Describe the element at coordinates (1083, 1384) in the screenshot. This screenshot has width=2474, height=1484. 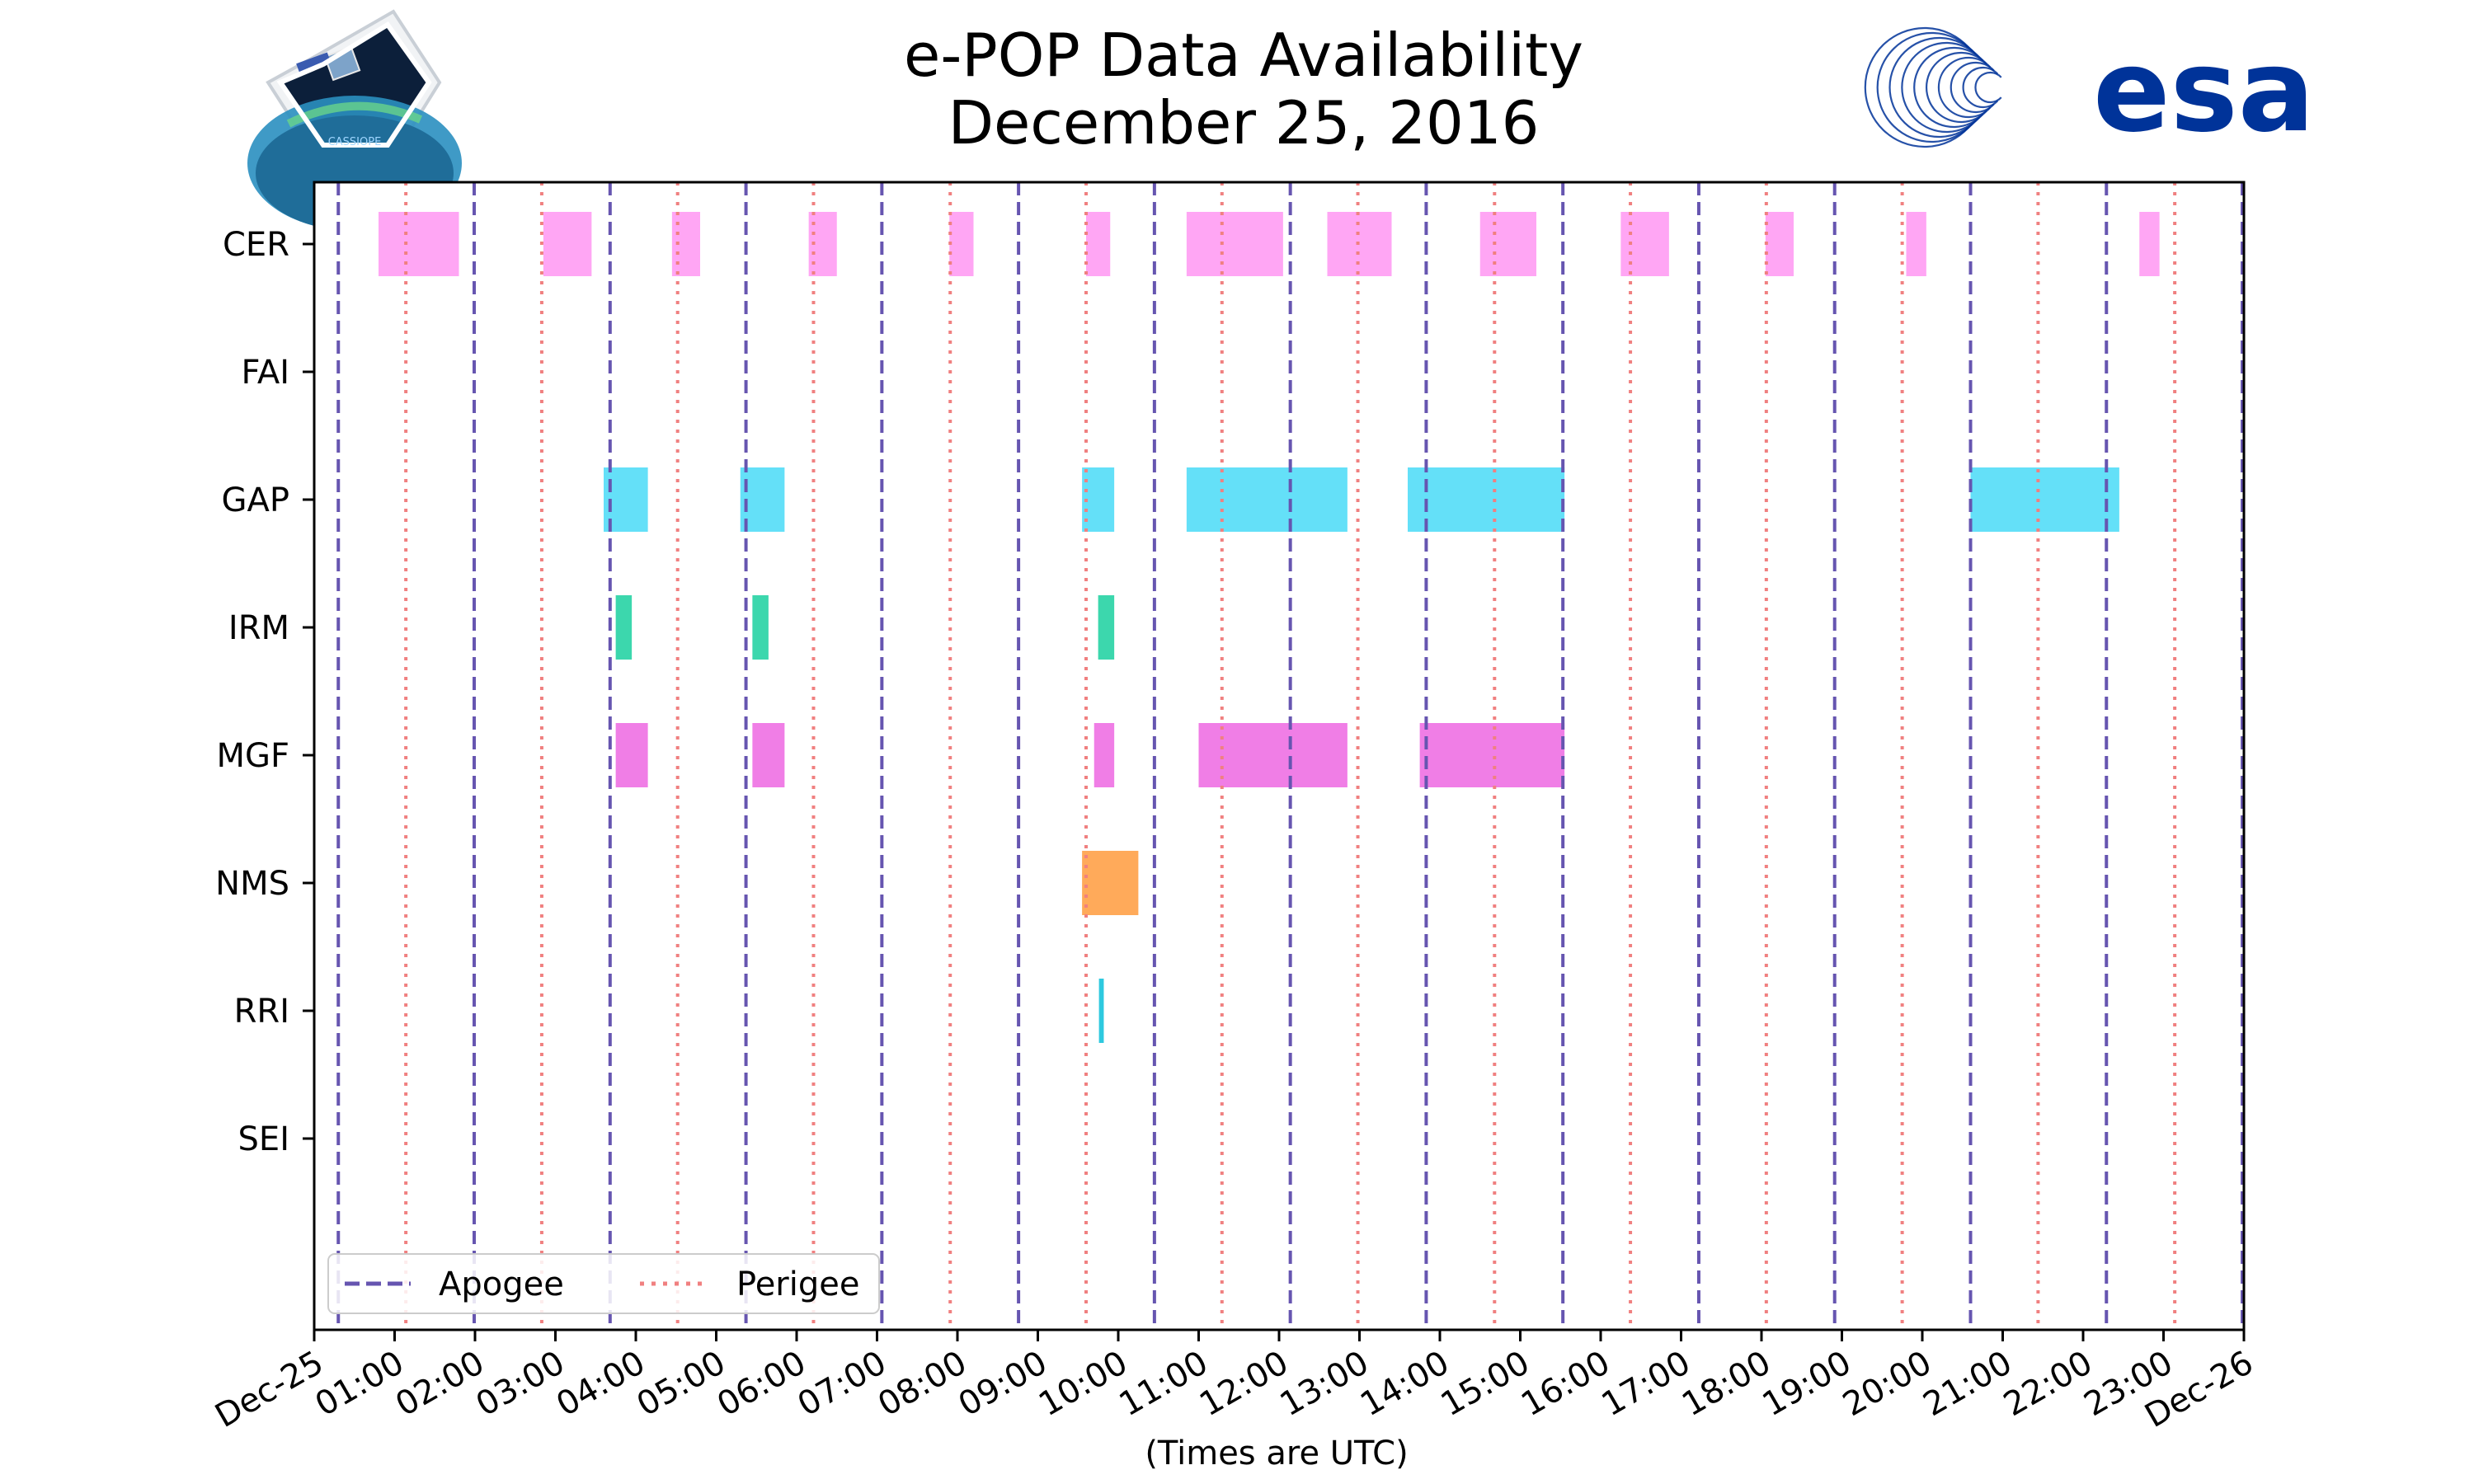
I see `x-tick-label-10: 10:00` at that location.